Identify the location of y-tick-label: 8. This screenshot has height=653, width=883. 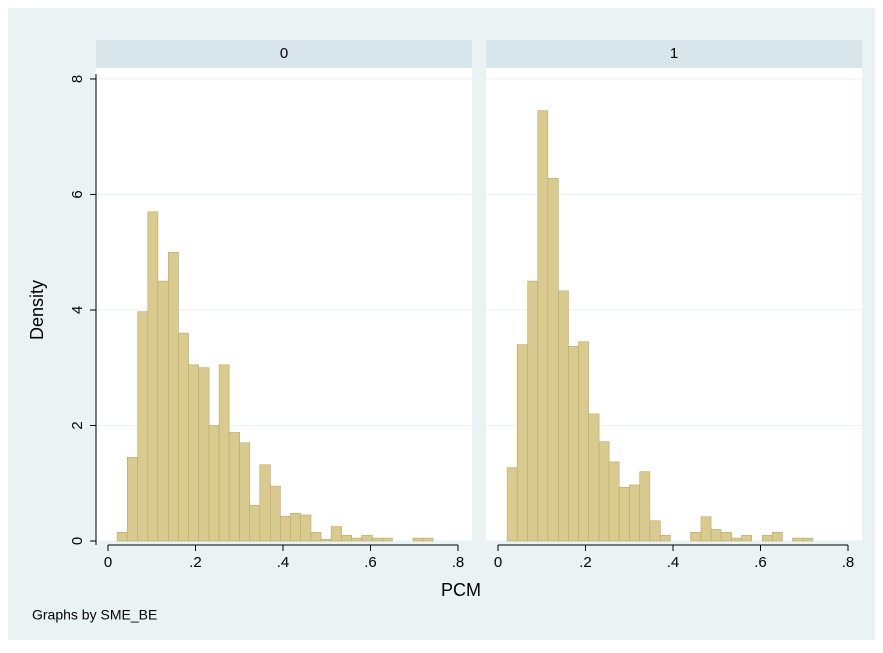
(77, 79).